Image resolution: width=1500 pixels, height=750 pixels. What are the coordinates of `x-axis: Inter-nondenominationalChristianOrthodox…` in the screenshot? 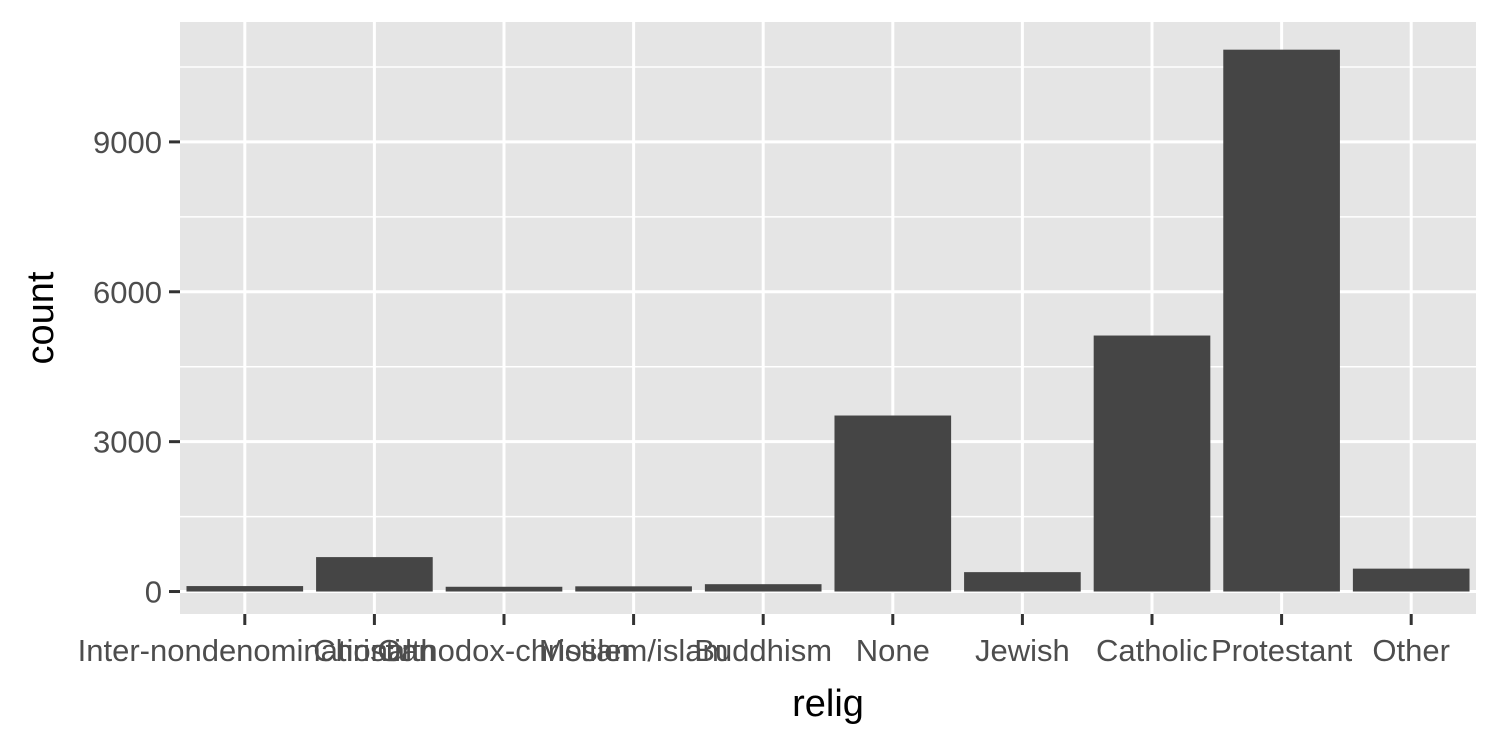 It's located at (764, 641).